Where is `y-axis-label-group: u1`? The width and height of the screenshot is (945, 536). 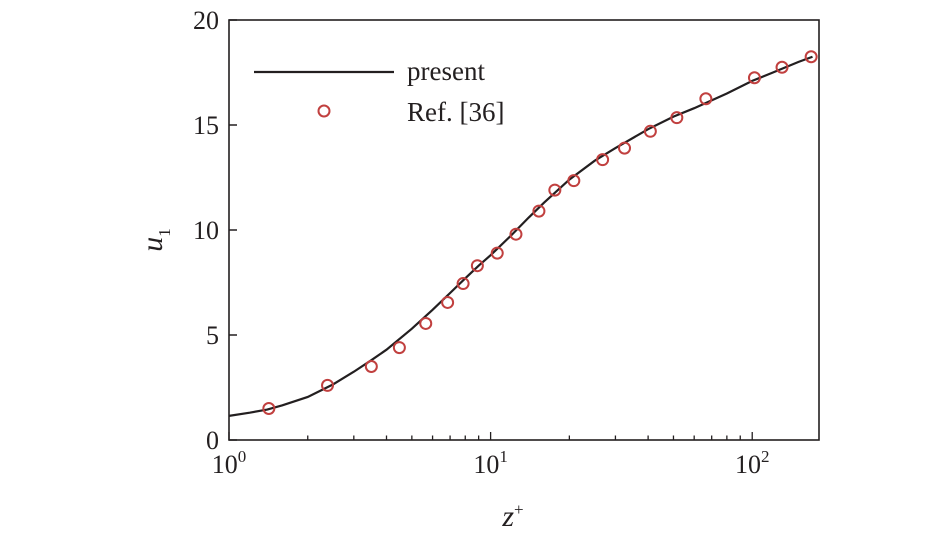
y-axis-label-group: u1 is located at coordinates (155, 240).